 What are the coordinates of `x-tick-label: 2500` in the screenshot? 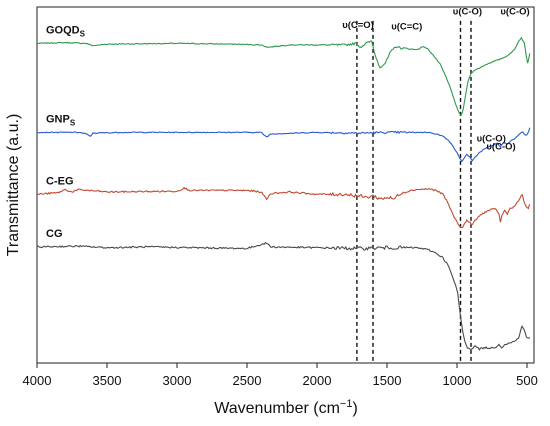 It's located at (247, 380).